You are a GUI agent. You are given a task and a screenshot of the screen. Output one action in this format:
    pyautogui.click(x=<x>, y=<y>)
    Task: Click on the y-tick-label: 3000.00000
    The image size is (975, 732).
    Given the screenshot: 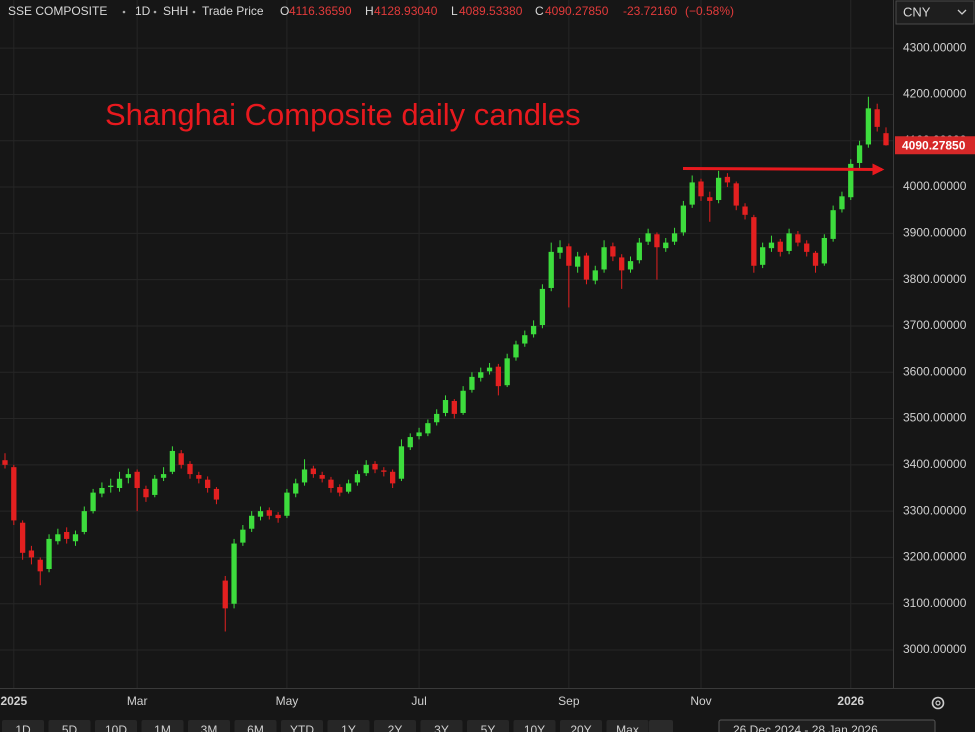 What is the action you would take?
    pyautogui.click(x=935, y=649)
    